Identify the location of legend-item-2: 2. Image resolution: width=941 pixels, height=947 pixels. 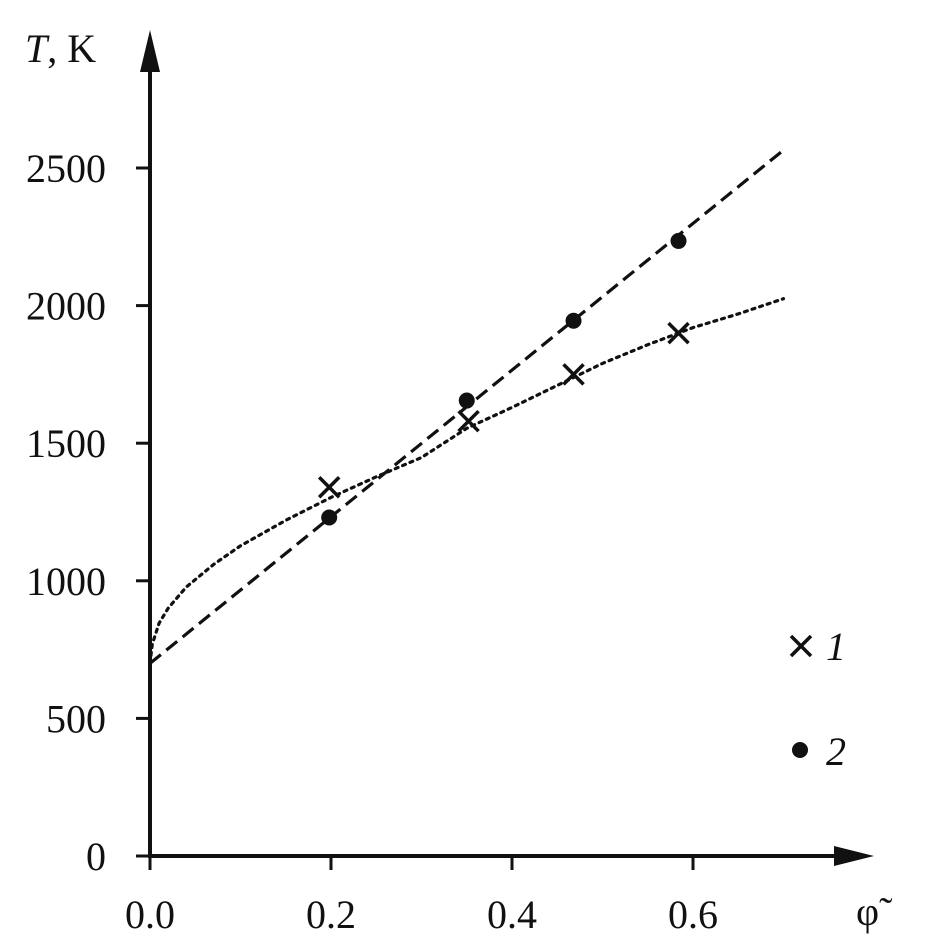
(819, 751).